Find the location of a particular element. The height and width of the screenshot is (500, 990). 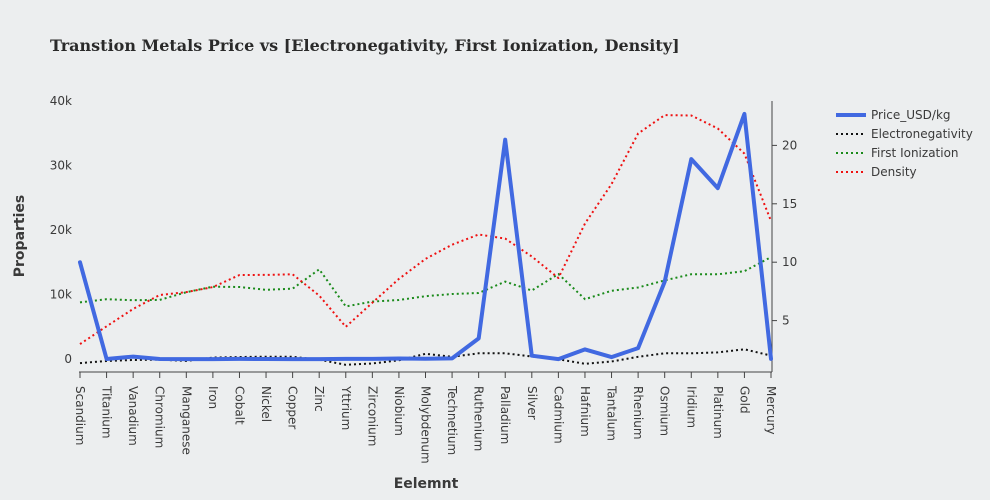

y2-axis-ticks: 5 10 15 20 is located at coordinates (784, 233).